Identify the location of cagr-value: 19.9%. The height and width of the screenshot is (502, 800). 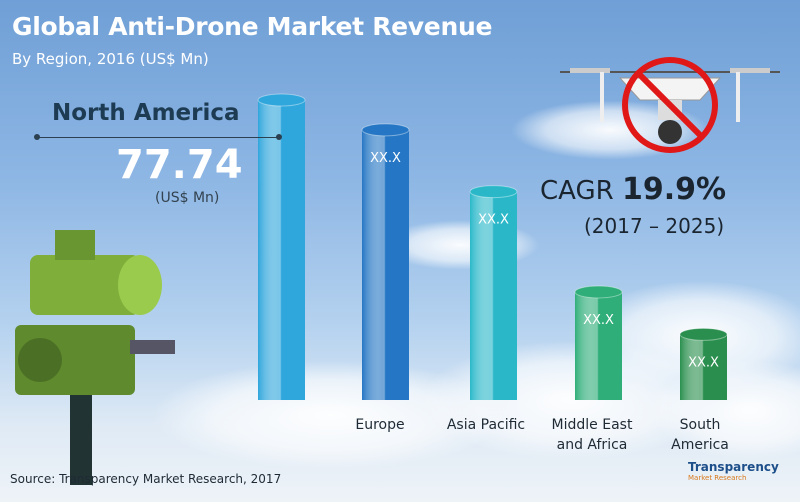
(674, 189).